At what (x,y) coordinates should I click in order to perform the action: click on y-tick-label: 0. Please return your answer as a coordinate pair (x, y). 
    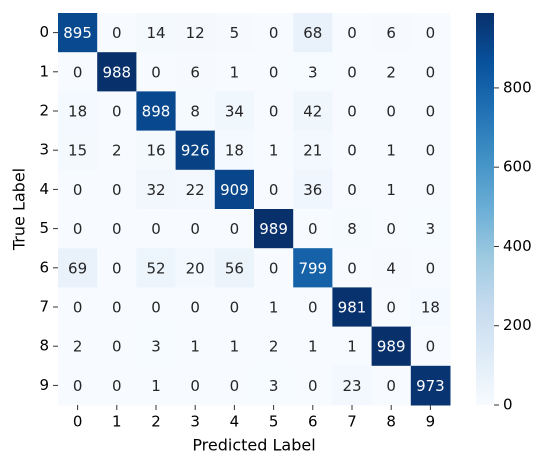
    Looking at the image, I should click on (44, 32).